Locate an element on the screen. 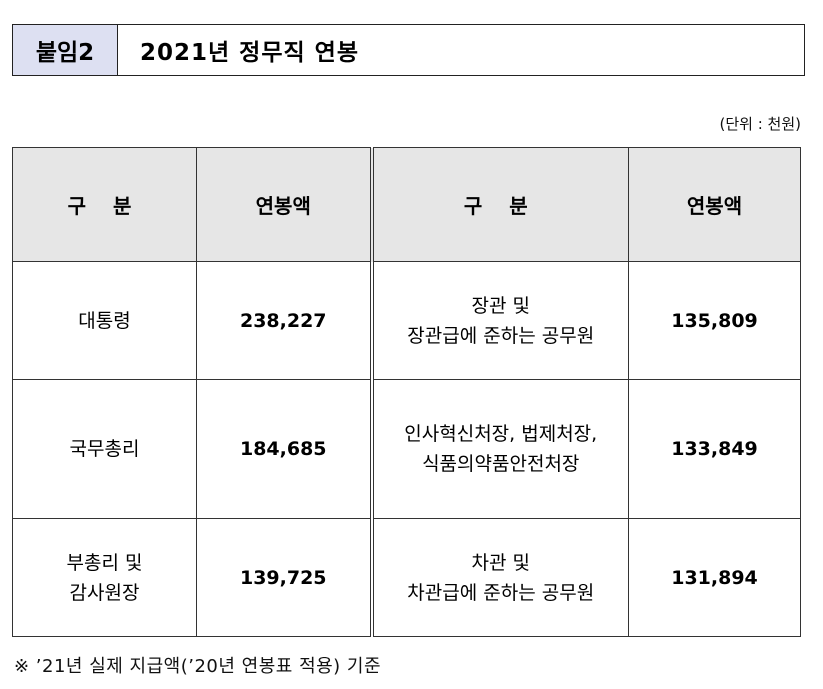 Image resolution: width=823 pixels, height=689 pixels. header-salary-left: 연봉액 is located at coordinates (284, 204).